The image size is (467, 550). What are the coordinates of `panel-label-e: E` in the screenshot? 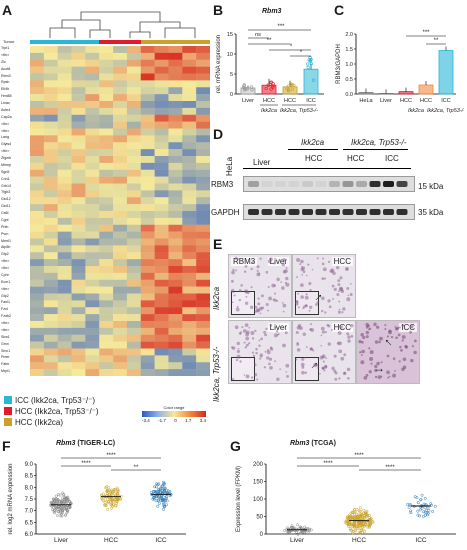 It's located at (218, 244).